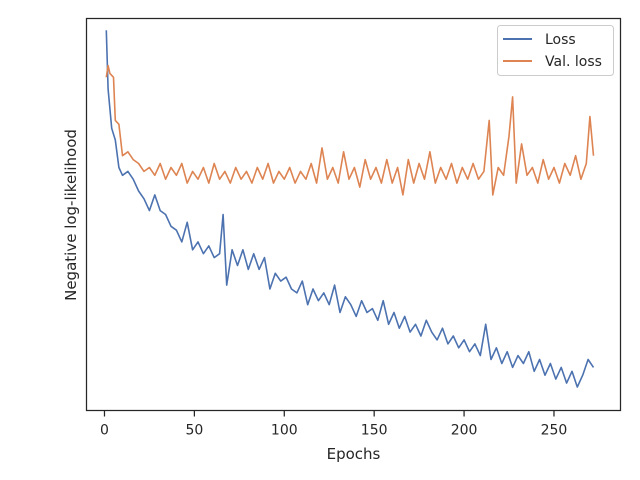 The height and width of the screenshot is (480, 640). Describe the element at coordinates (554, 431) in the screenshot. I see `x-tick-label: 250` at that location.